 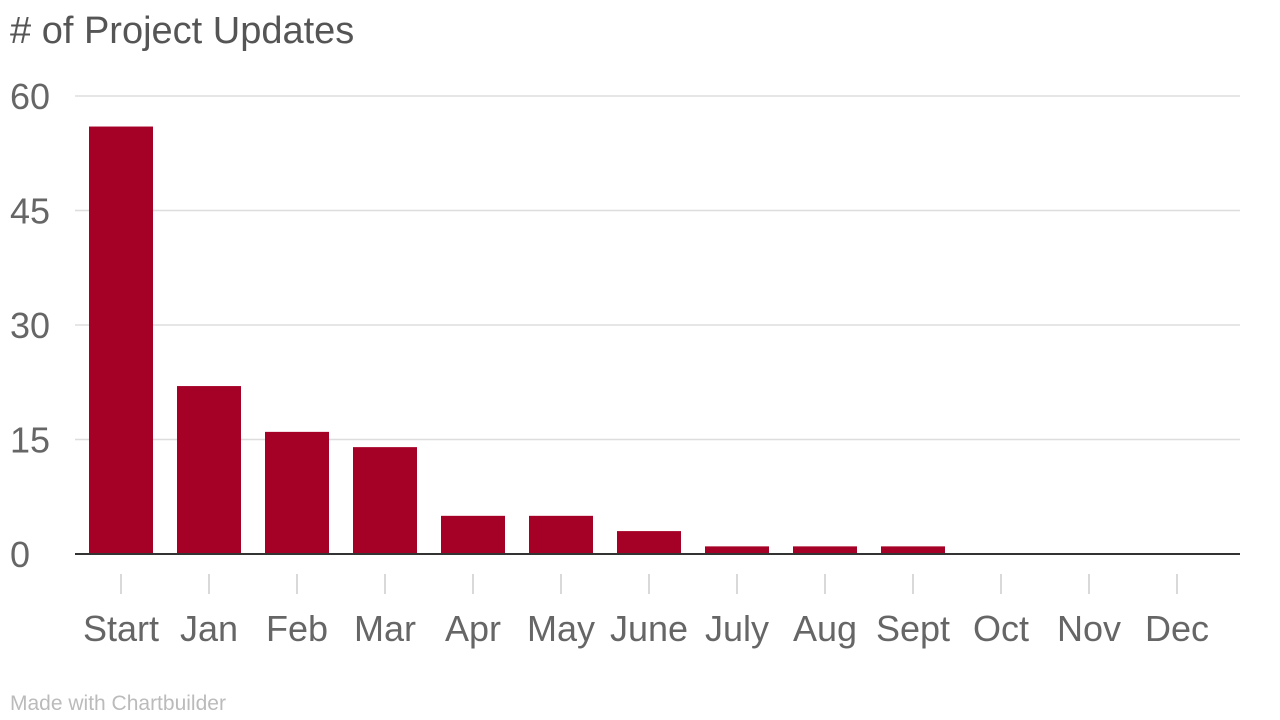 I want to click on x-tick-label: July, so click(x=737, y=628).